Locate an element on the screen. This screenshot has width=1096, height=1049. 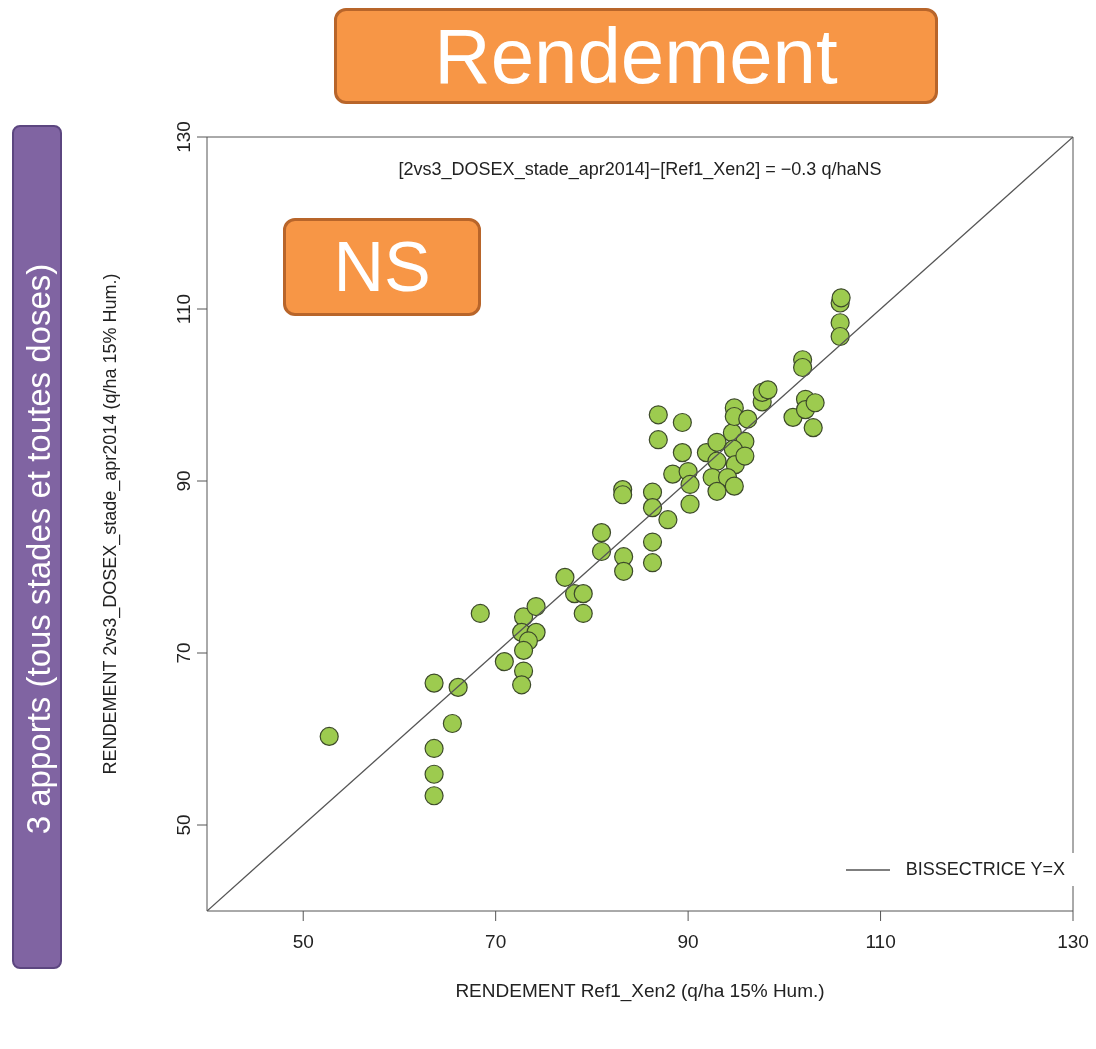
annotation: NS is located at coordinates (382, 267).